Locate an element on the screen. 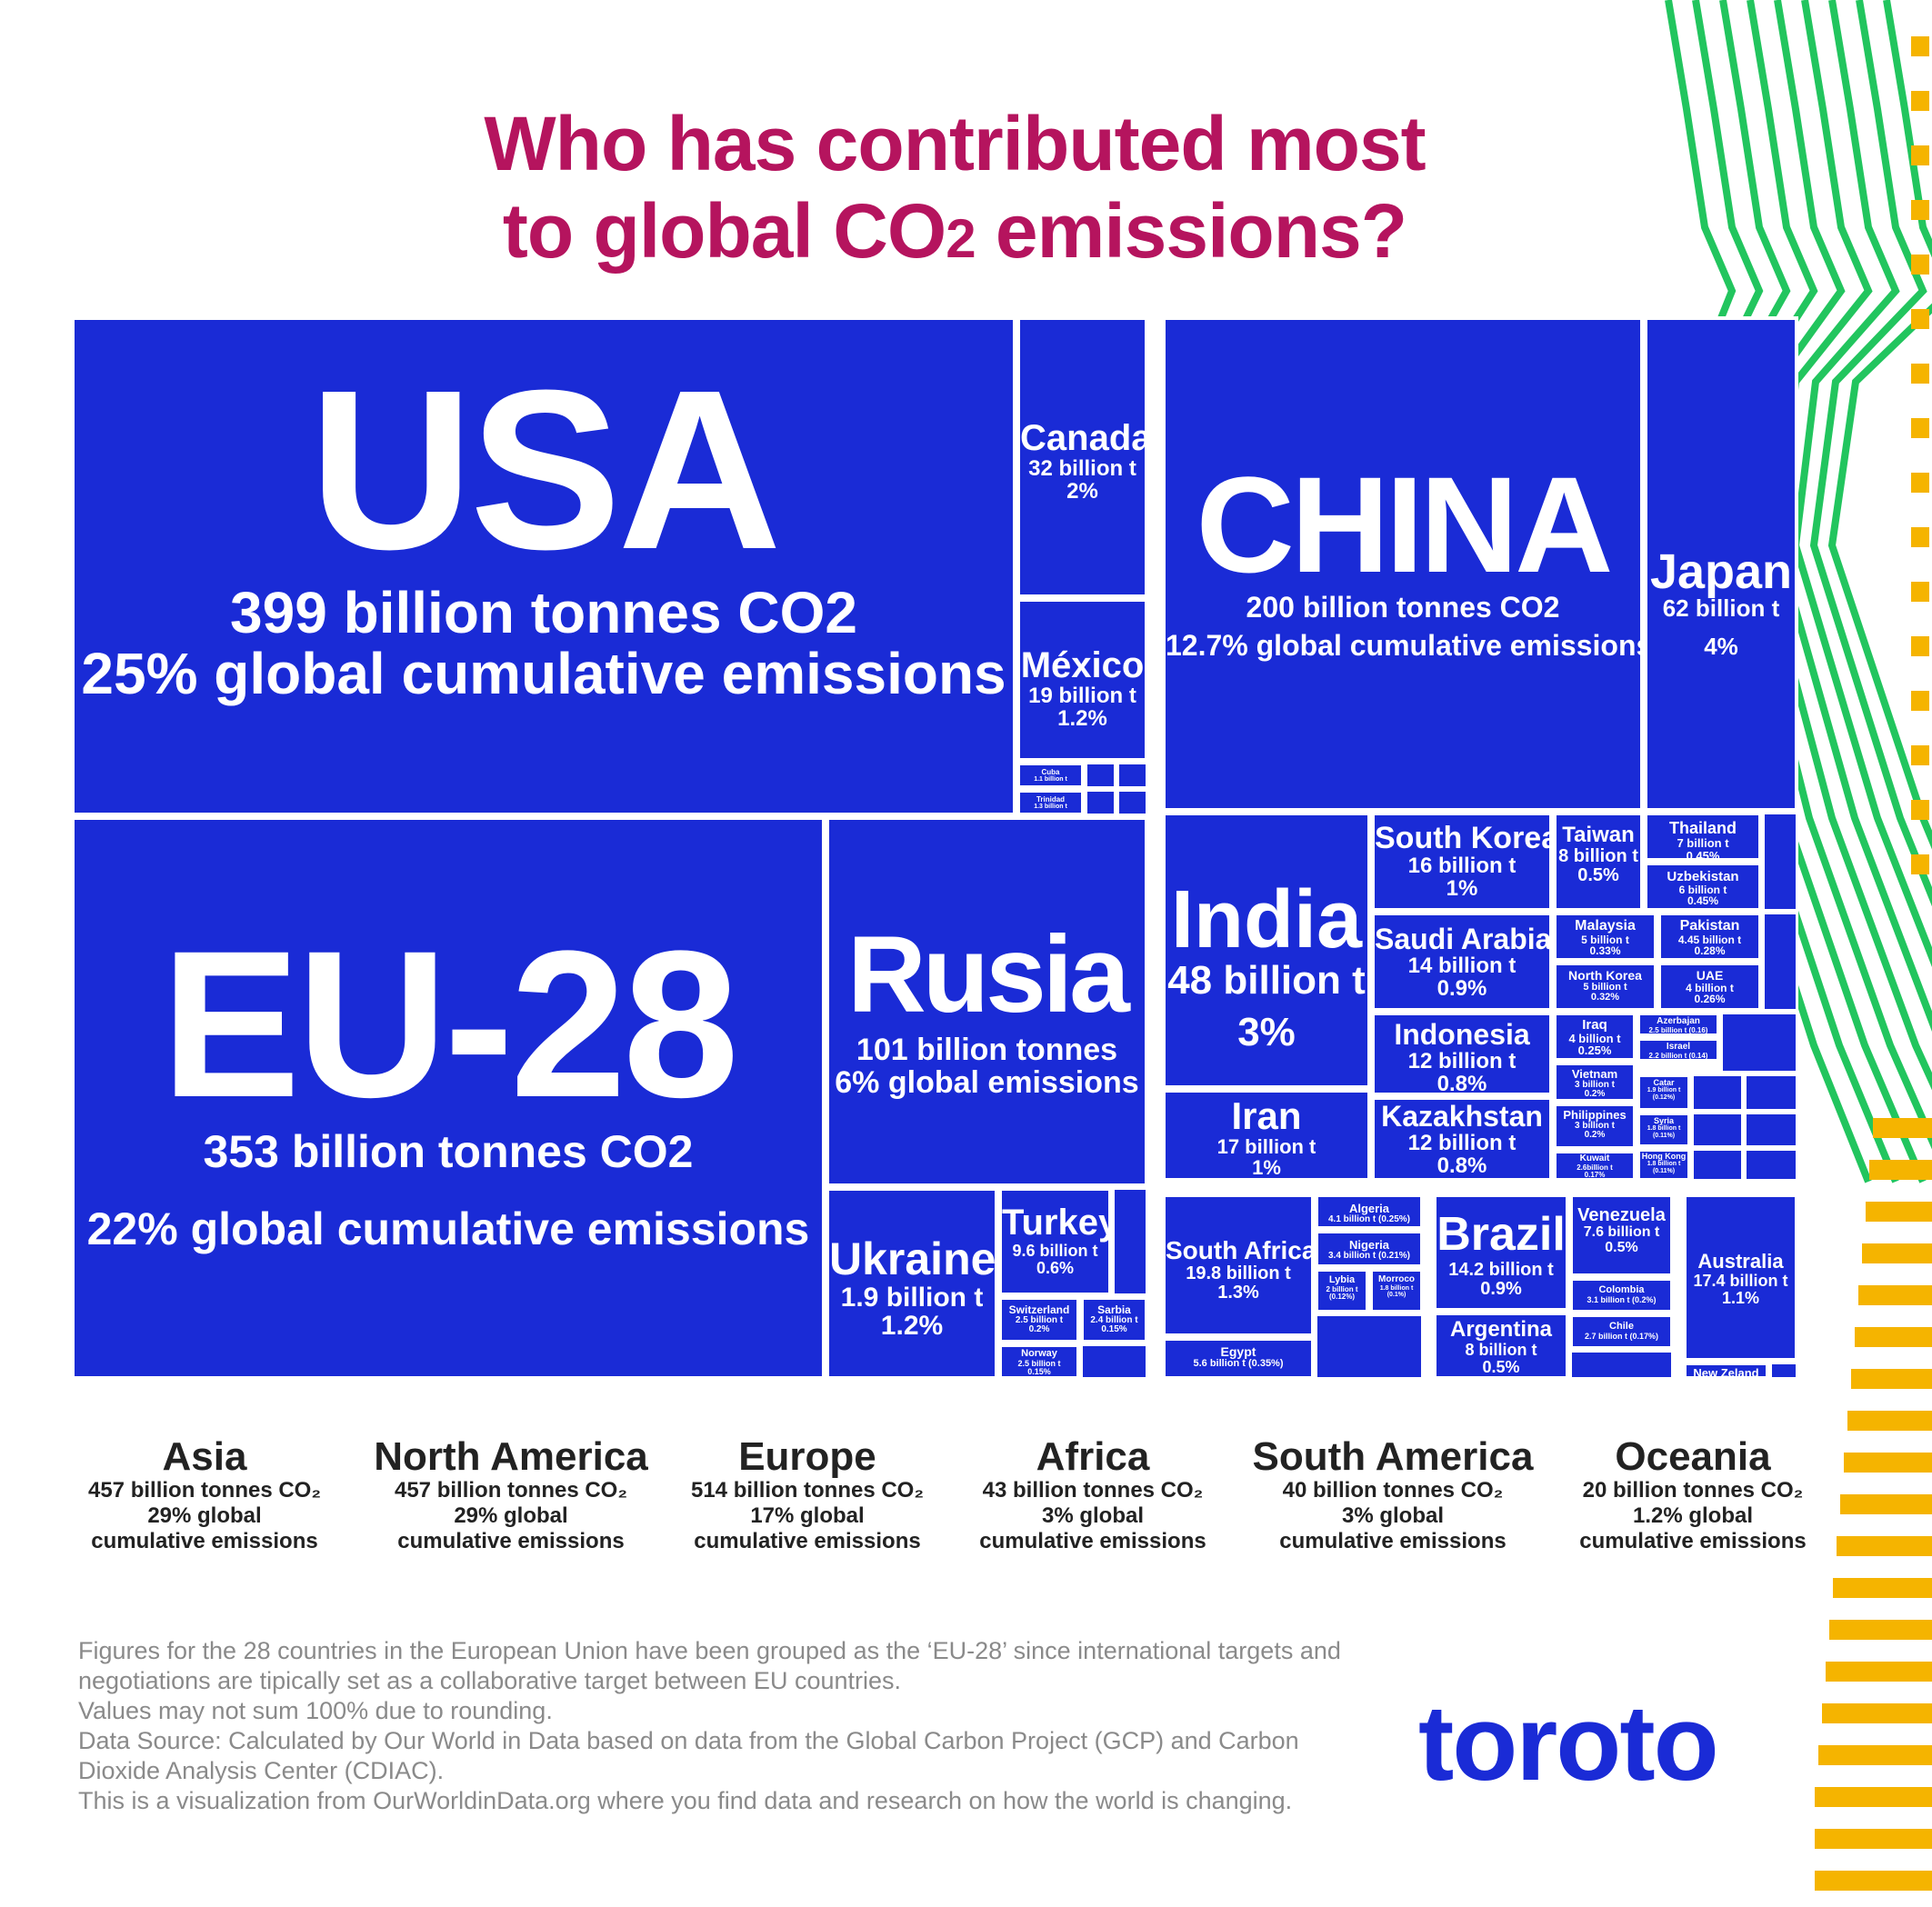 This screenshot has width=1932, height=1907. tile-saudi-arabia-value-1: 14 billion t is located at coordinates (1462, 966).